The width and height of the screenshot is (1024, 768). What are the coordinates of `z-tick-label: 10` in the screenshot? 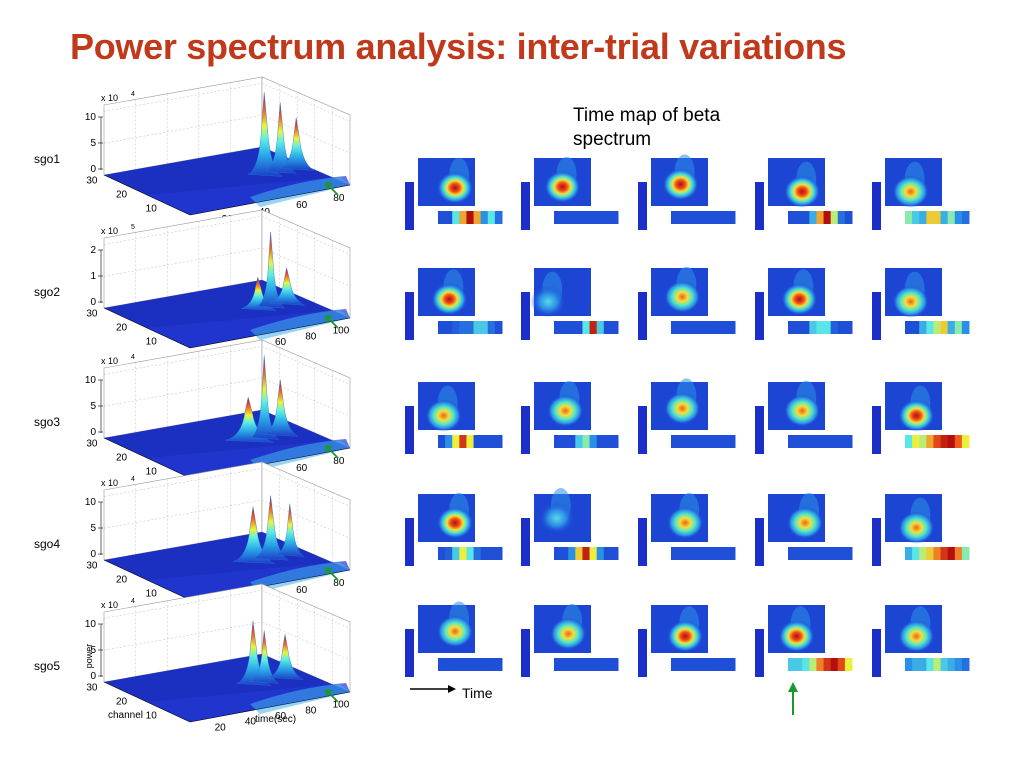 It's located at (91, 502).